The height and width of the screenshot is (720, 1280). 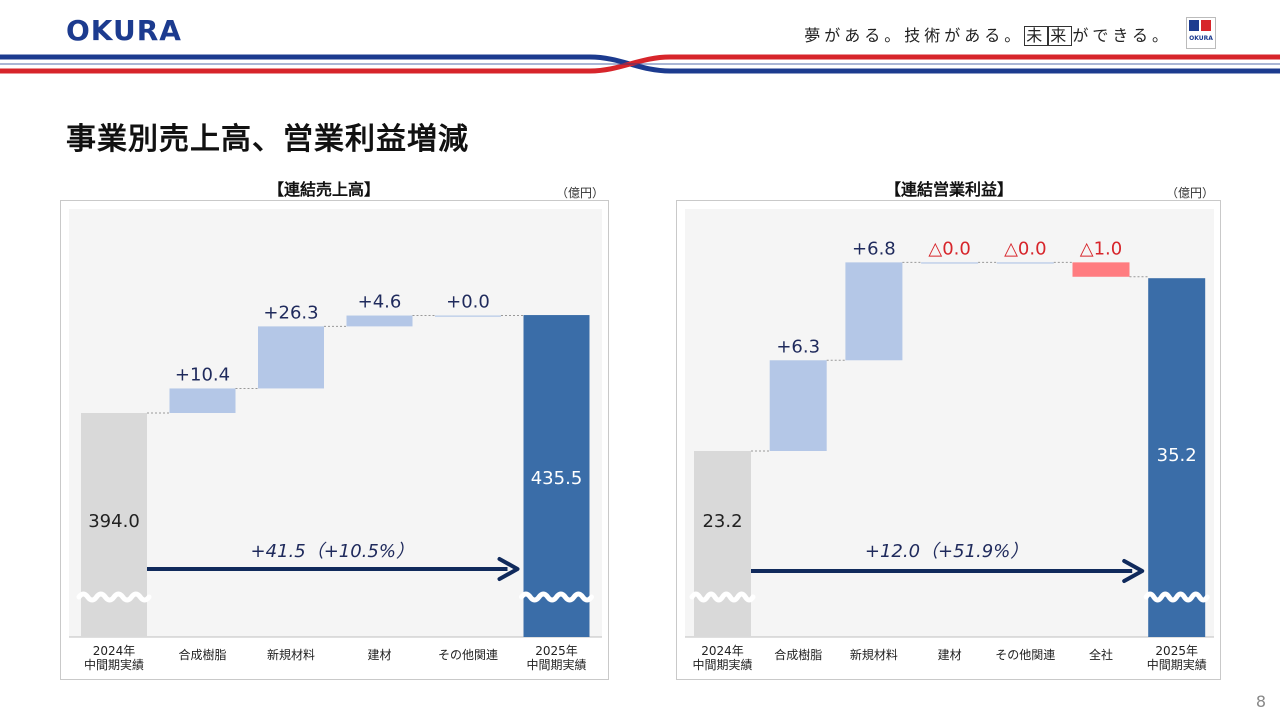 What do you see at coordinates (1201, 33) in the screenshot?
I see `corner-logo: OKURA` at bounding box center [1201, 33].